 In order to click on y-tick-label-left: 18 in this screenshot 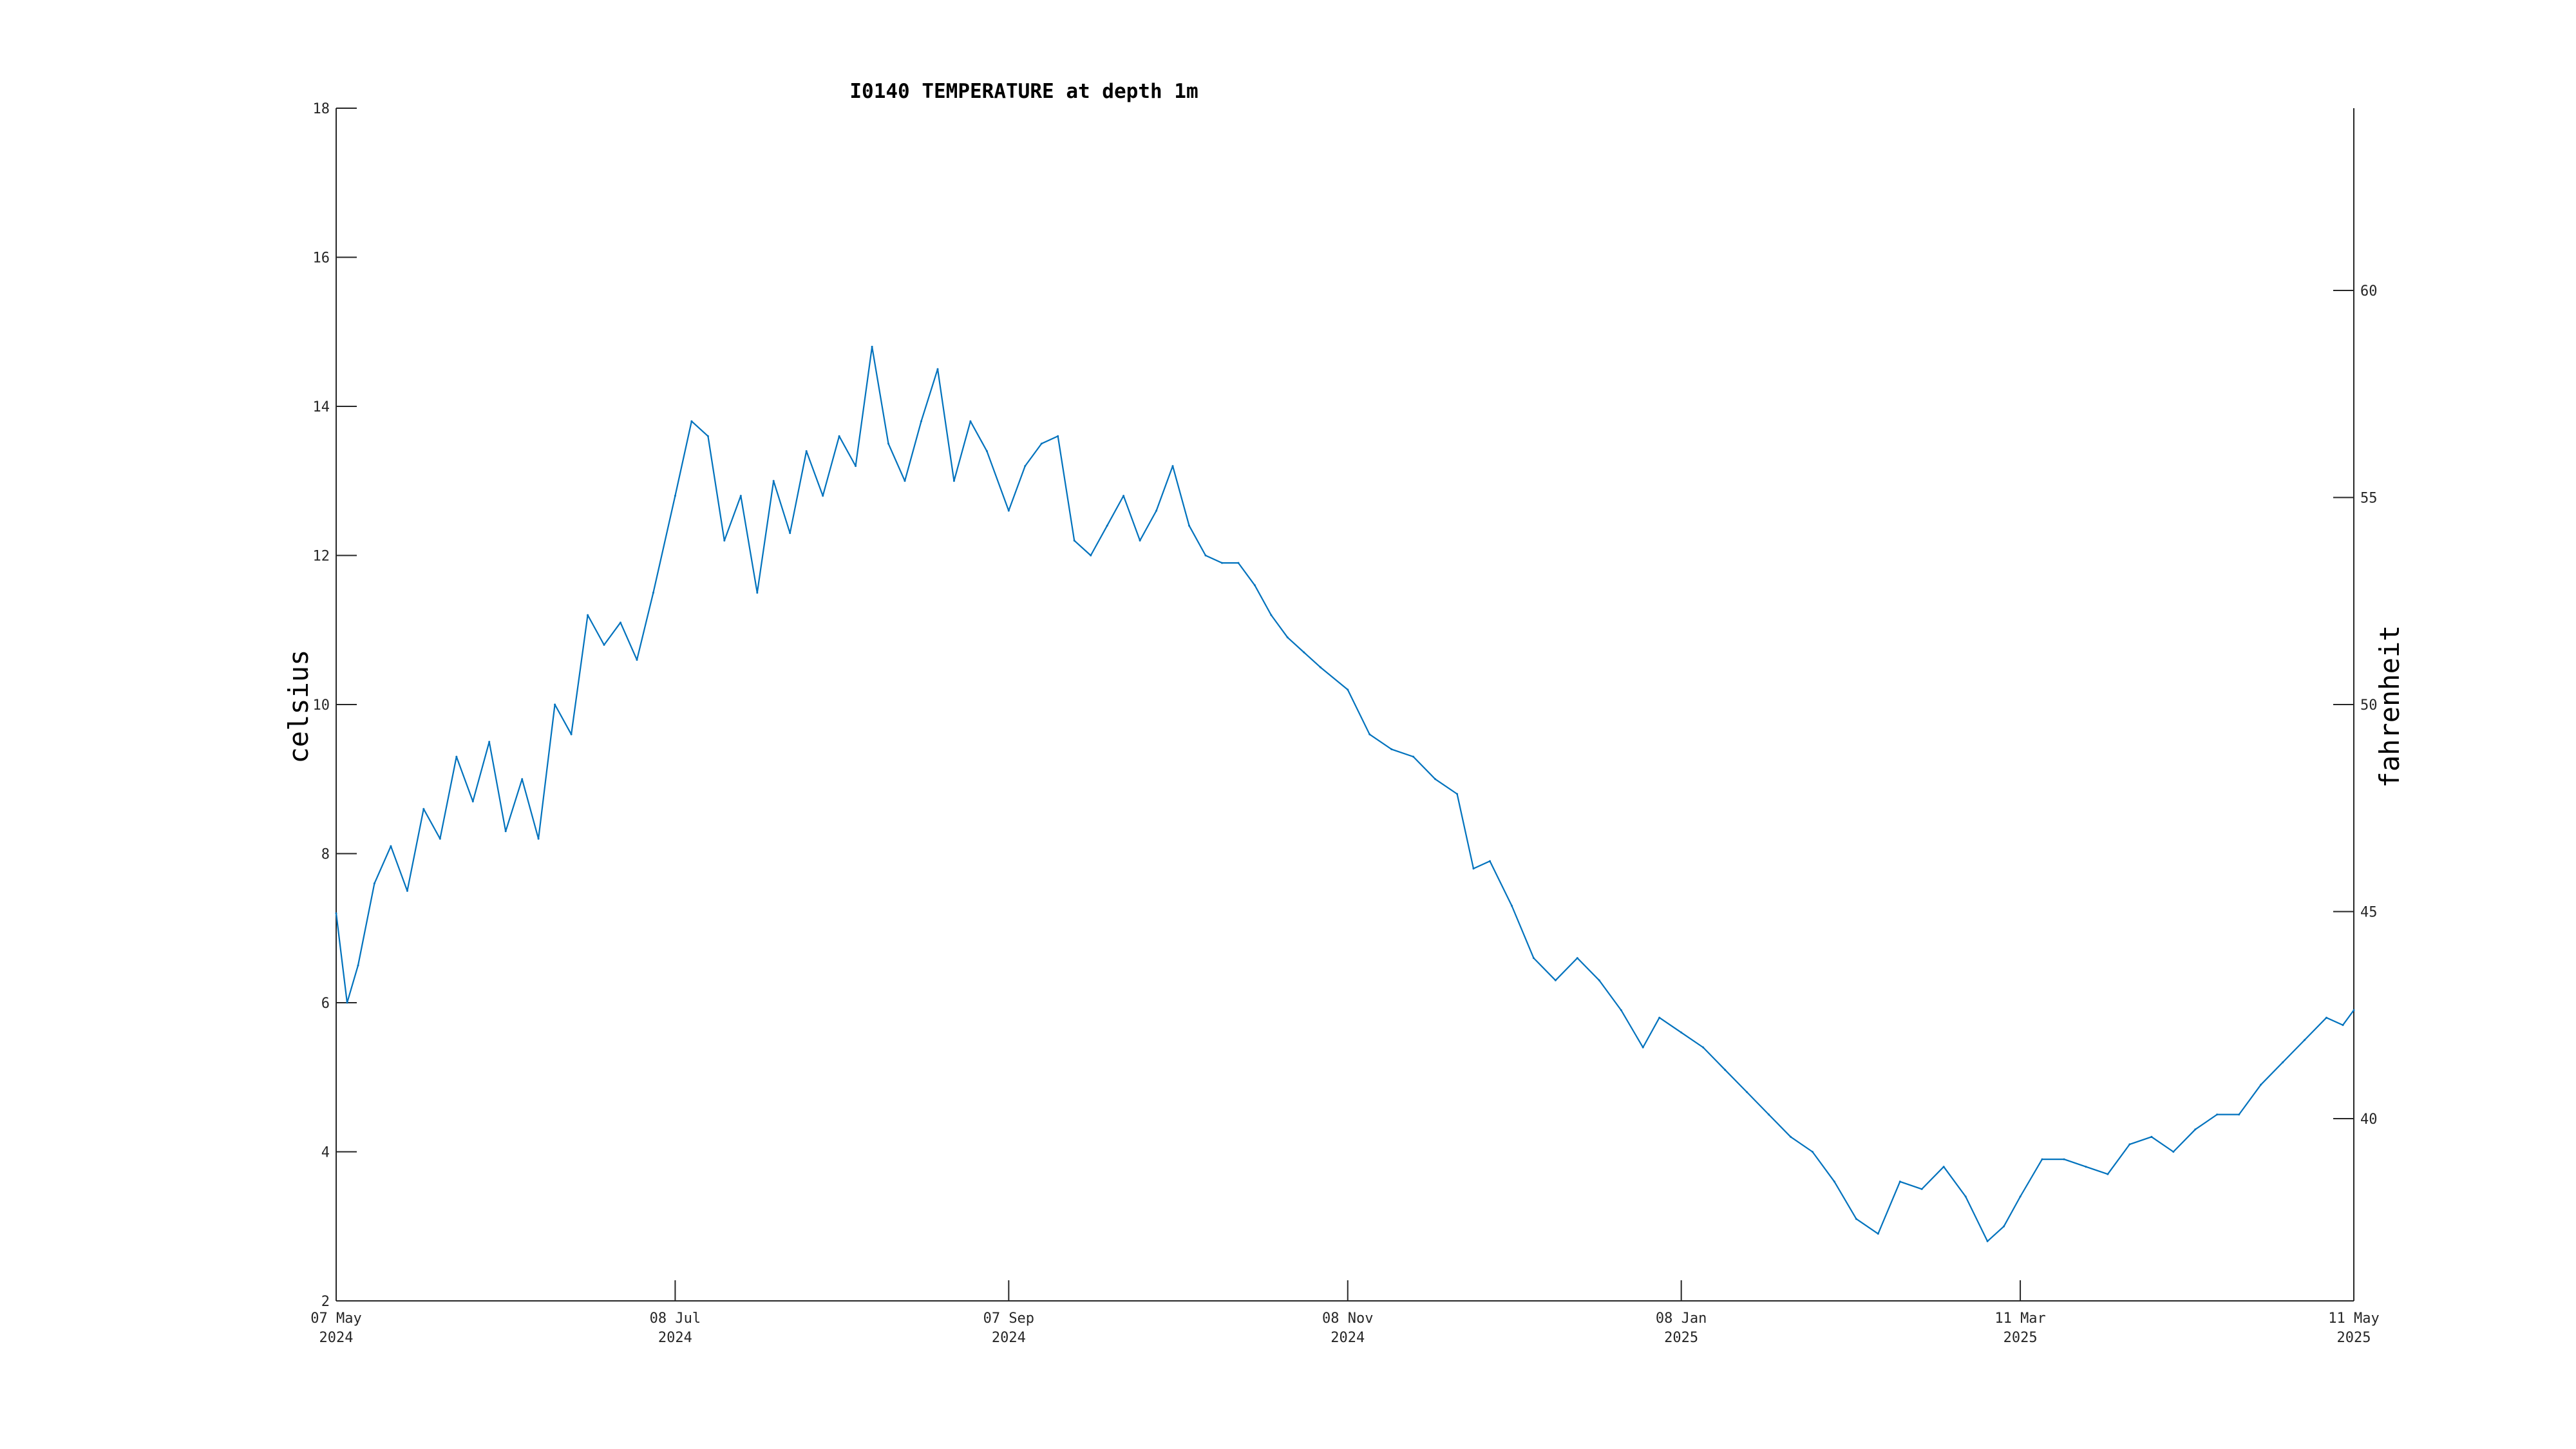, I will do `click(321, 109)`.